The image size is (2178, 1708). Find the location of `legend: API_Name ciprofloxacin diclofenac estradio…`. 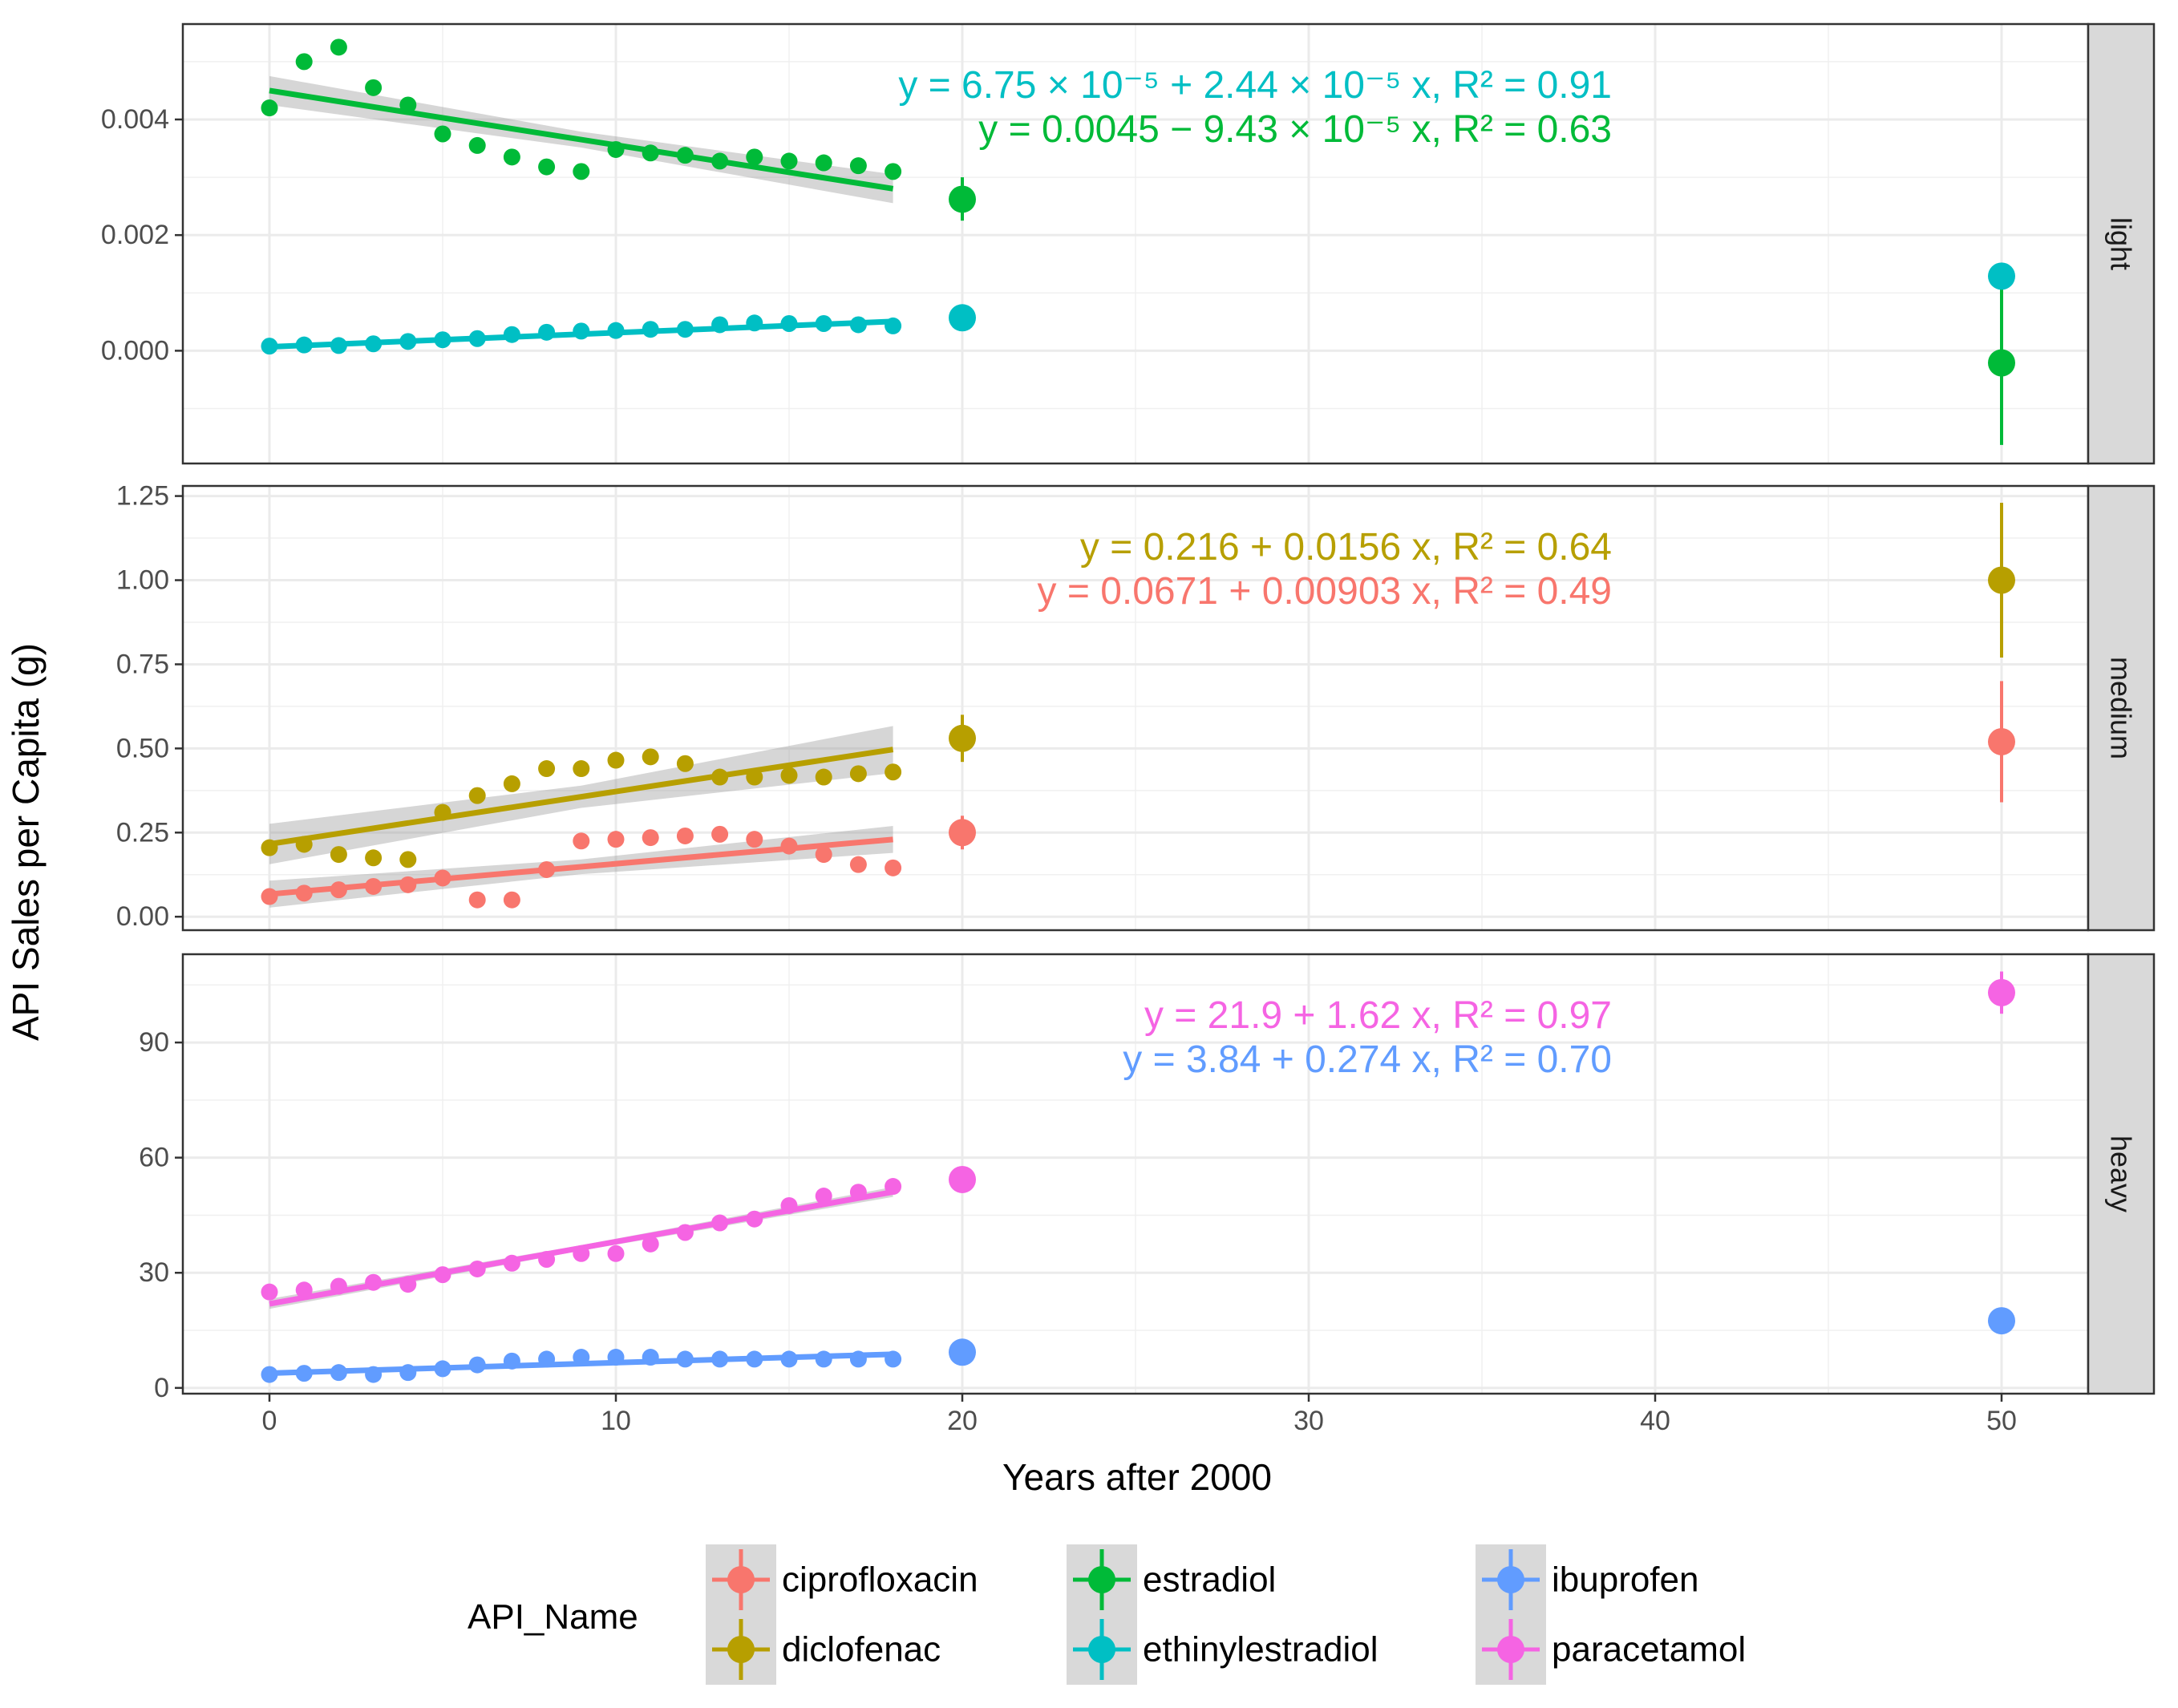

legend: API_Name ciprofloxacin diclofenac estradio… is located at coordinates (1107, 1614).